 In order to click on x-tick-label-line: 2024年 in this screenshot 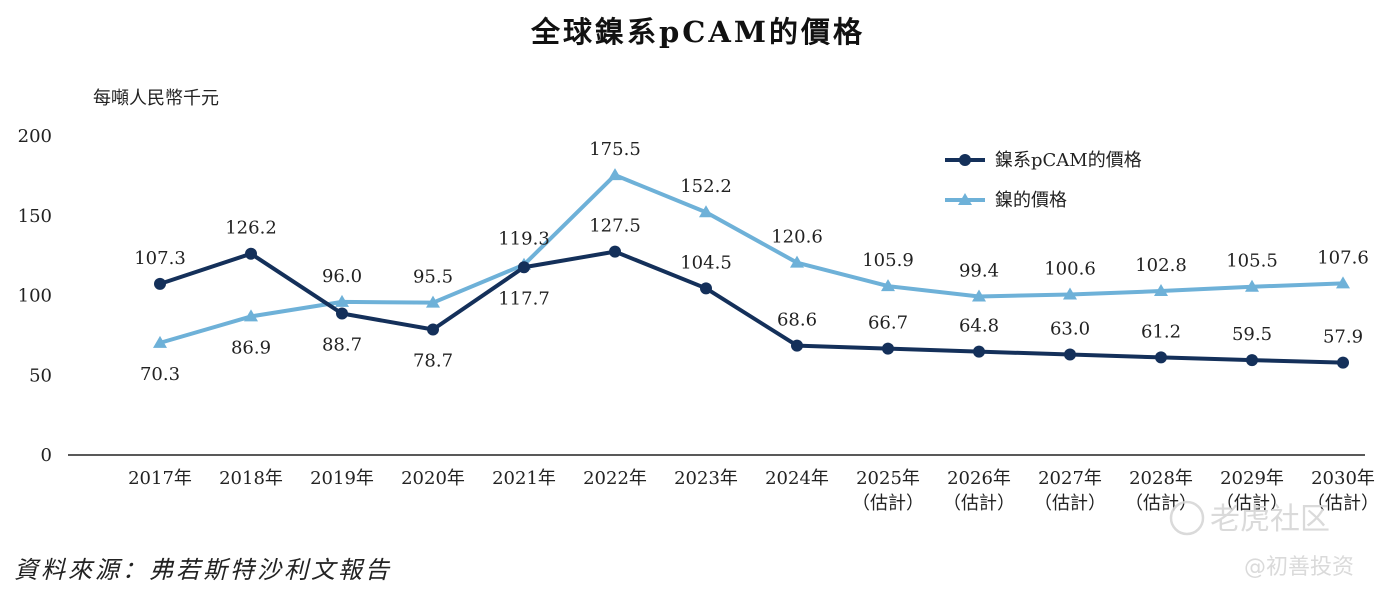, I will do `click(797, 478)`.